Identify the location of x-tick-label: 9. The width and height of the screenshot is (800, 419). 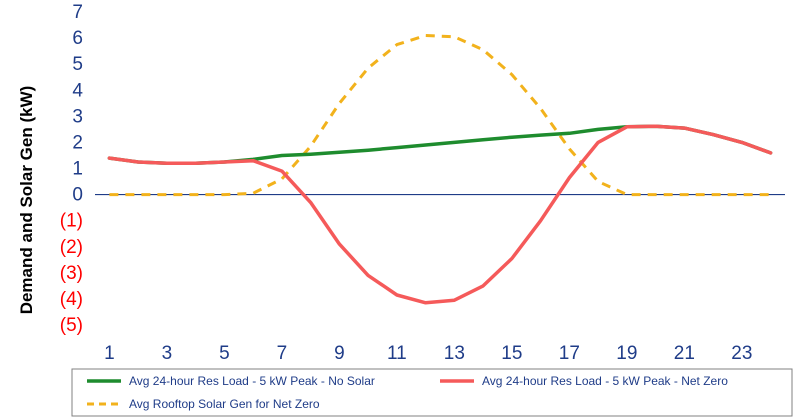
(339, 353).